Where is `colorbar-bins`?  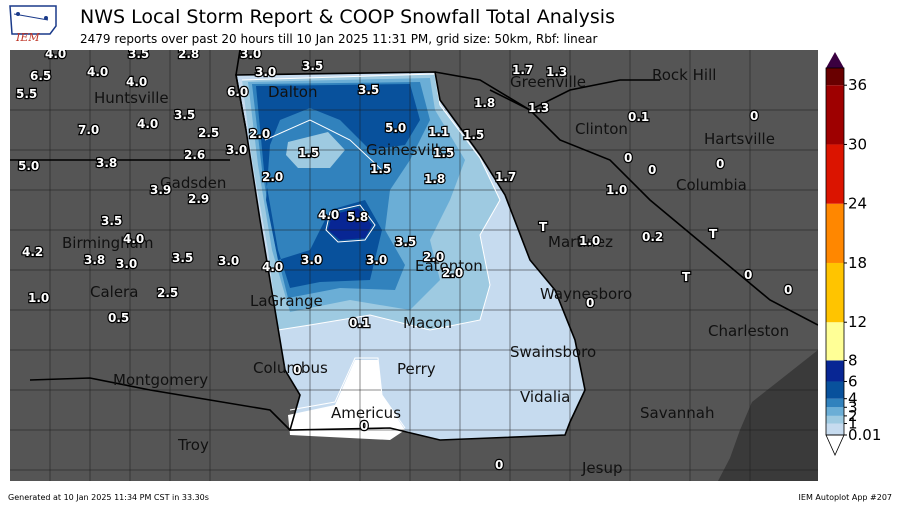
colorbar-bins is located at coordinates (835, 254).